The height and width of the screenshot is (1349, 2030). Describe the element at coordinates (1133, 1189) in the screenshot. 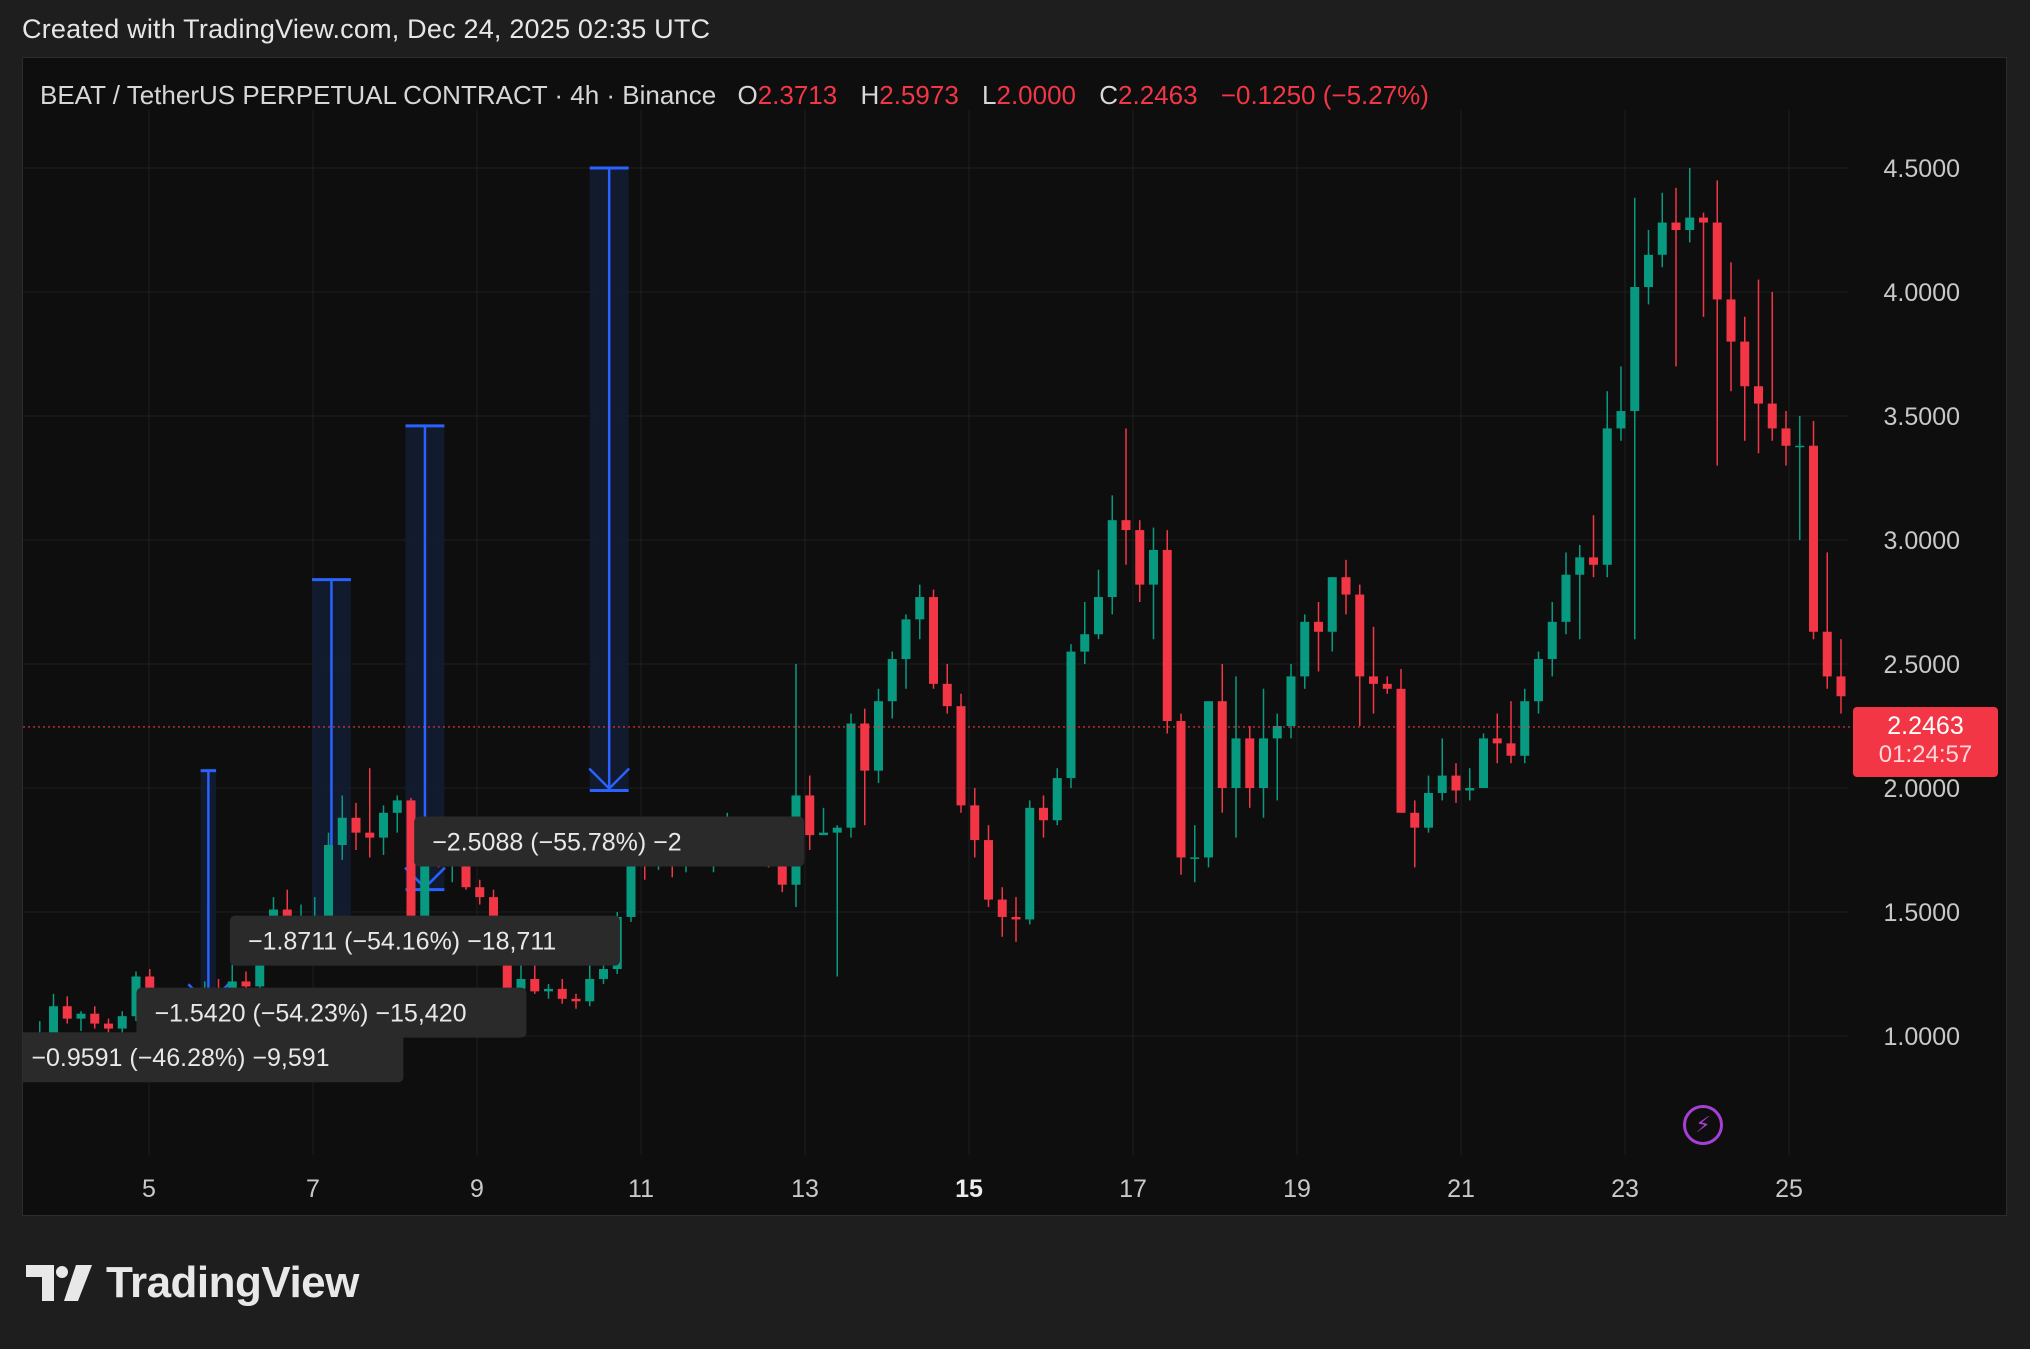

I see `time-tick-label: 17` at that location.